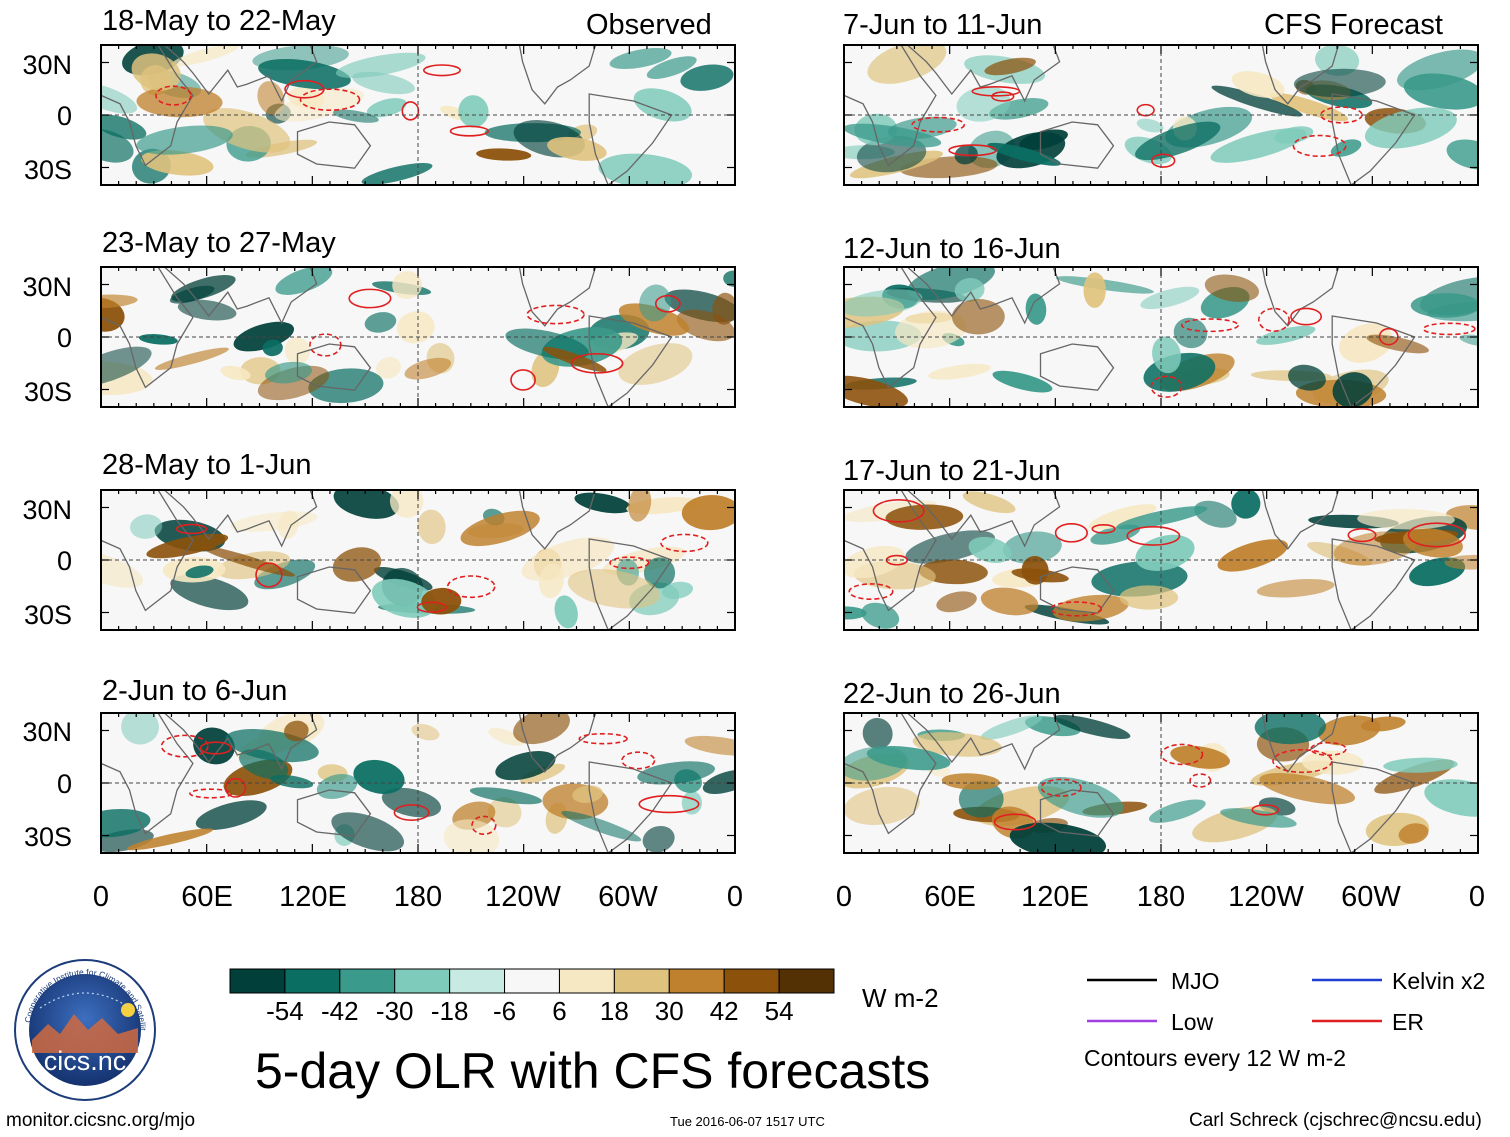 The height and width of the screenshot is (1137, 1510). What do you see at coordinates (504, 1011) in the screenshot?
I see `colorbar-tick-label: -6` at bounding box center [504, 1011].